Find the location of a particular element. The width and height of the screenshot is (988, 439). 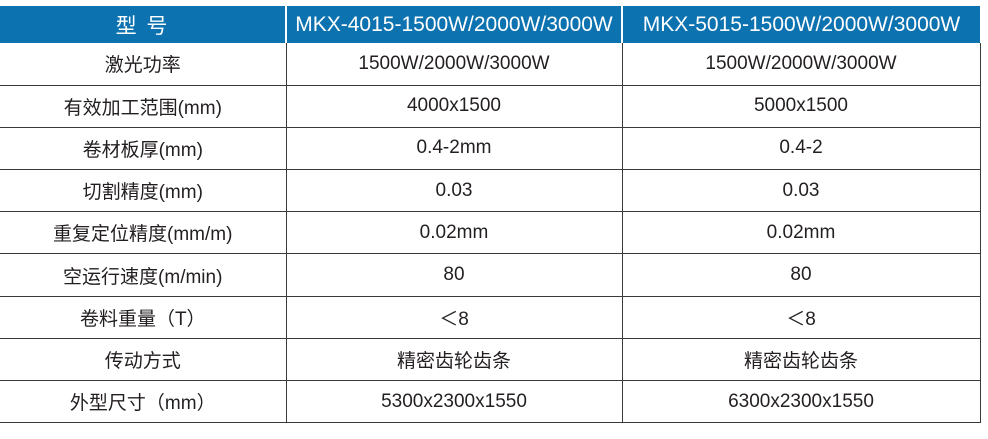

row-value-model-b: 80 is located at coordinates (801, 275).